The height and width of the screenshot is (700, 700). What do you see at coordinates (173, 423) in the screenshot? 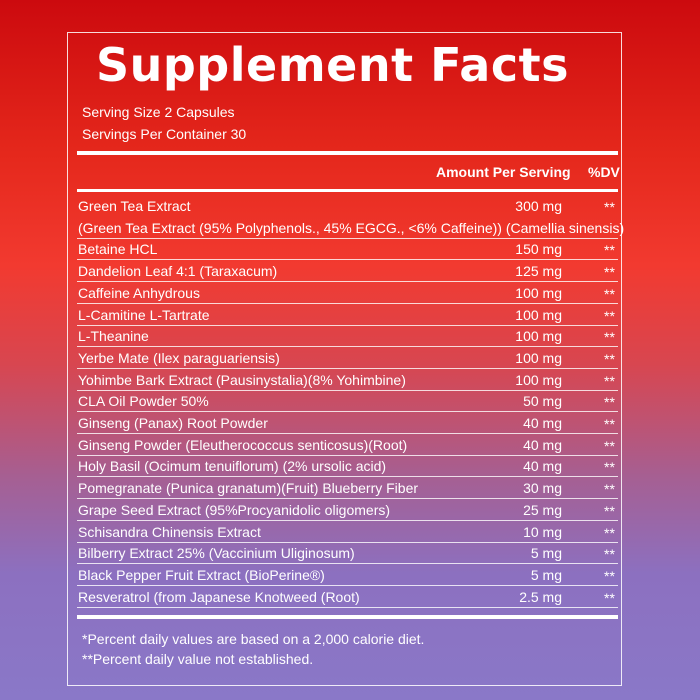
I see `ingredient-name: Ginseng (Panax) Root Powder` at bounding box center [173, 423].